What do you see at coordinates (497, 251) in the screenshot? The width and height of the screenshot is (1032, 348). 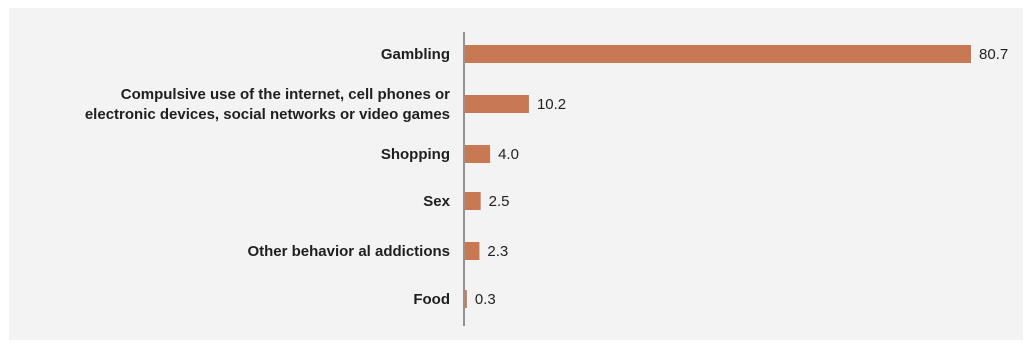 I see `value-label: 2.3` at bounding box center [497, 251].